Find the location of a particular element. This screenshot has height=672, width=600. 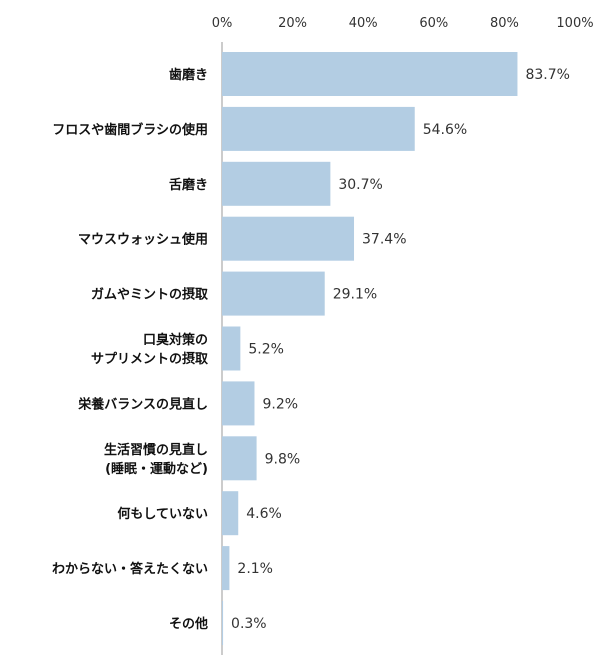

x-tick-label: 80% is located at coordinates (504, 23).